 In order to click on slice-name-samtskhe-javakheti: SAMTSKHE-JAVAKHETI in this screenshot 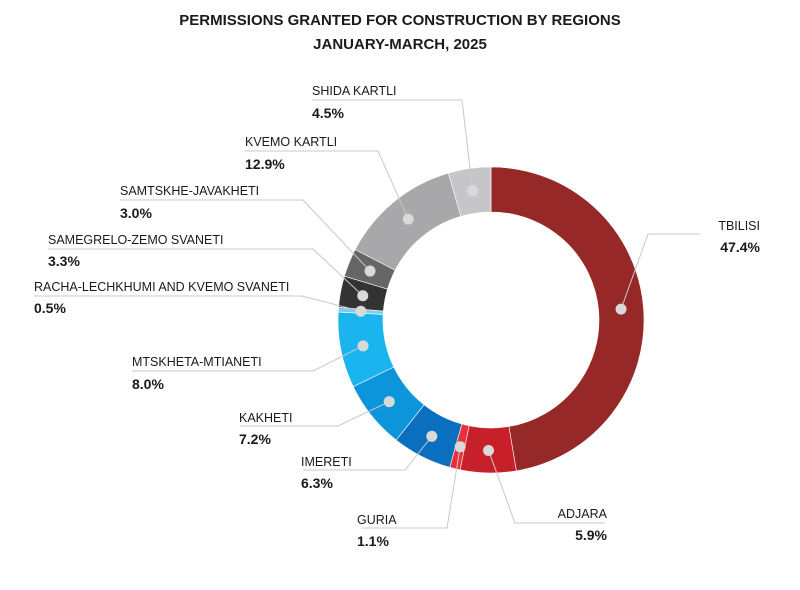, I will do `click(189, 191)`.